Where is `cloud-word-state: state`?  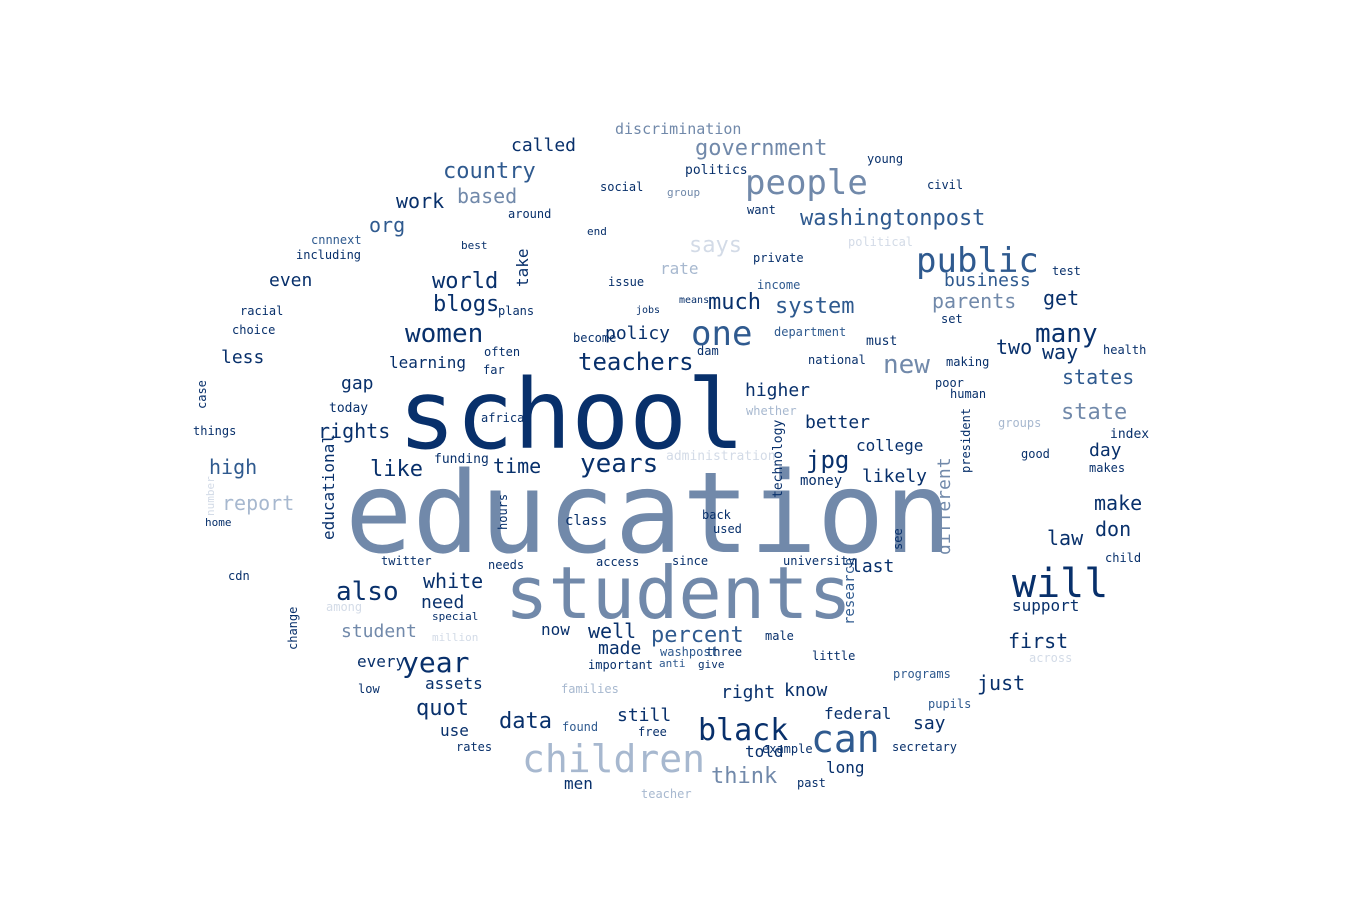
cloud-word-state: state is located at coordinates (1094, 412).